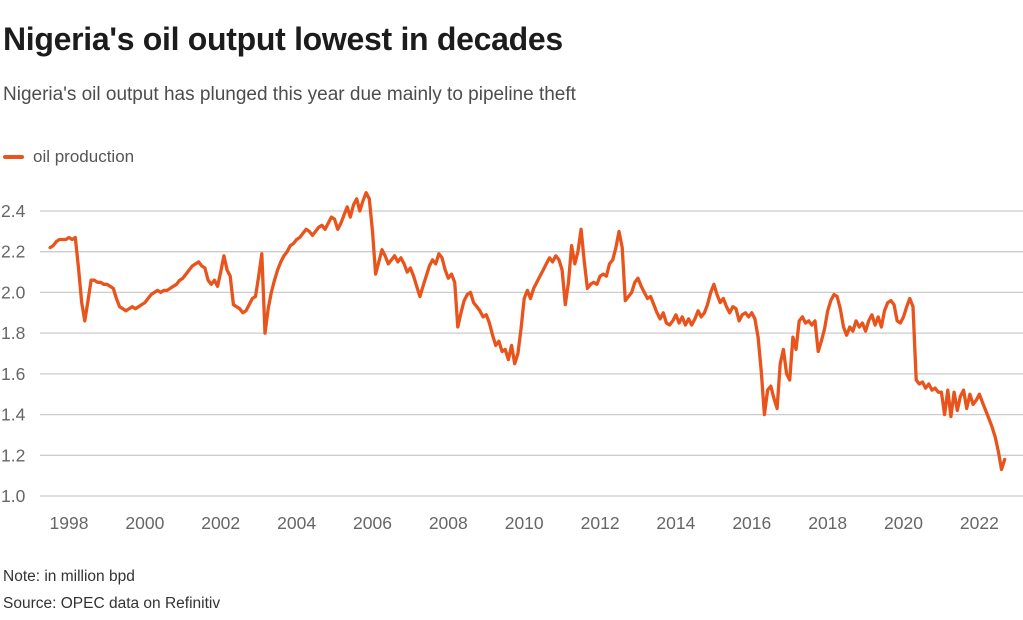  What do you see at coordinates (13, 374) in the screenshot?
I see `y-axis-tick-label: 1.6` at bounding box center [13, 374].